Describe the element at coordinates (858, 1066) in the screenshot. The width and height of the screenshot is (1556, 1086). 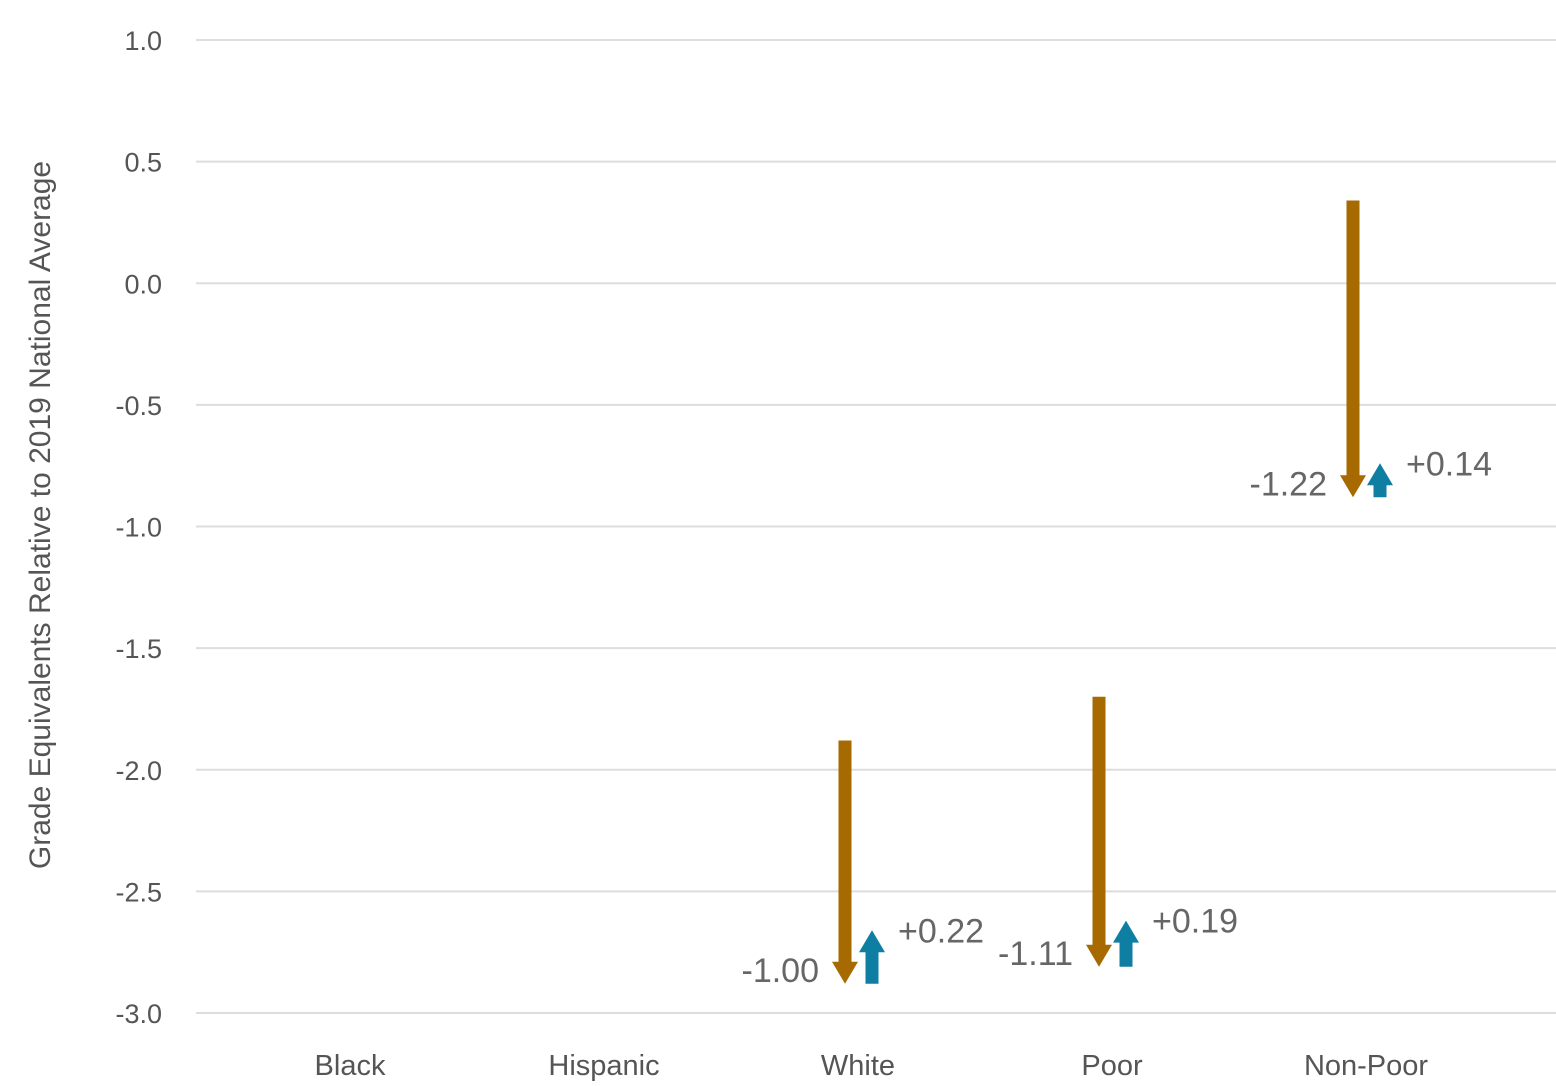
I see `category-label: White` at that location.